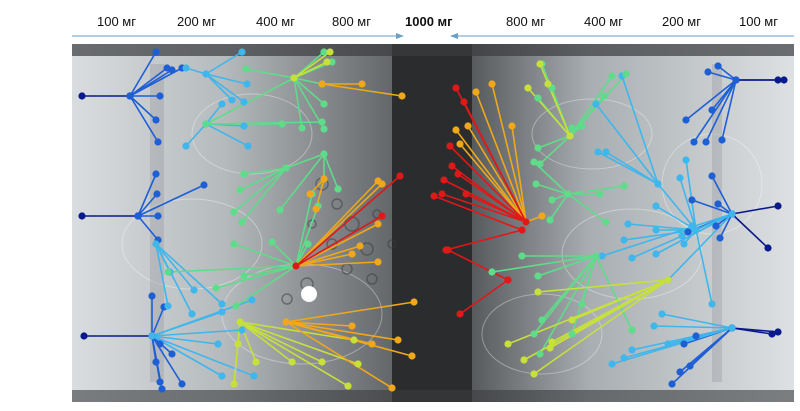  What do you see at coordinates (758, 21) in the screenshot?
I see `dose-label-right-100: 100 мг` at bounding box center [758, 21].